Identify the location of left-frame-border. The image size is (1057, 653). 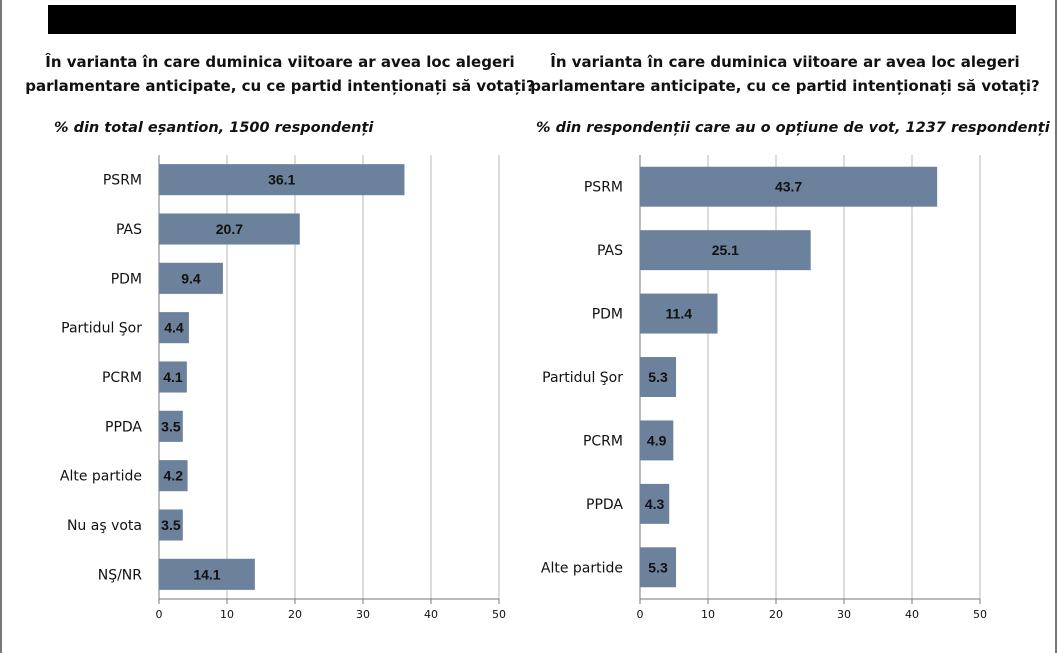
(1, 326).